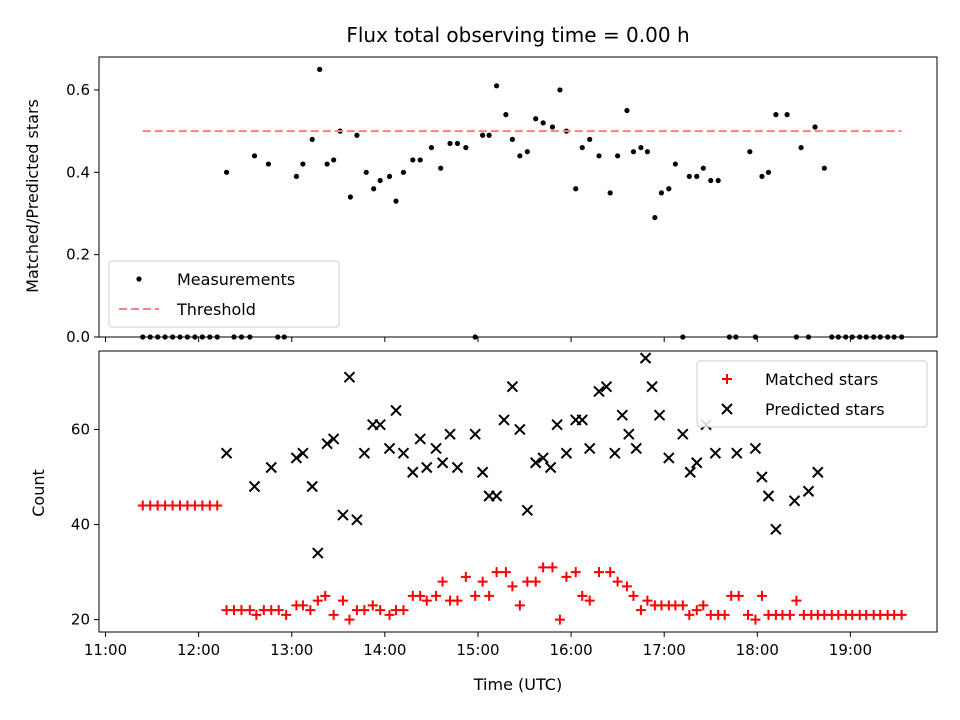  I want to click on legend-label: Matched stars, so click(821, 379).